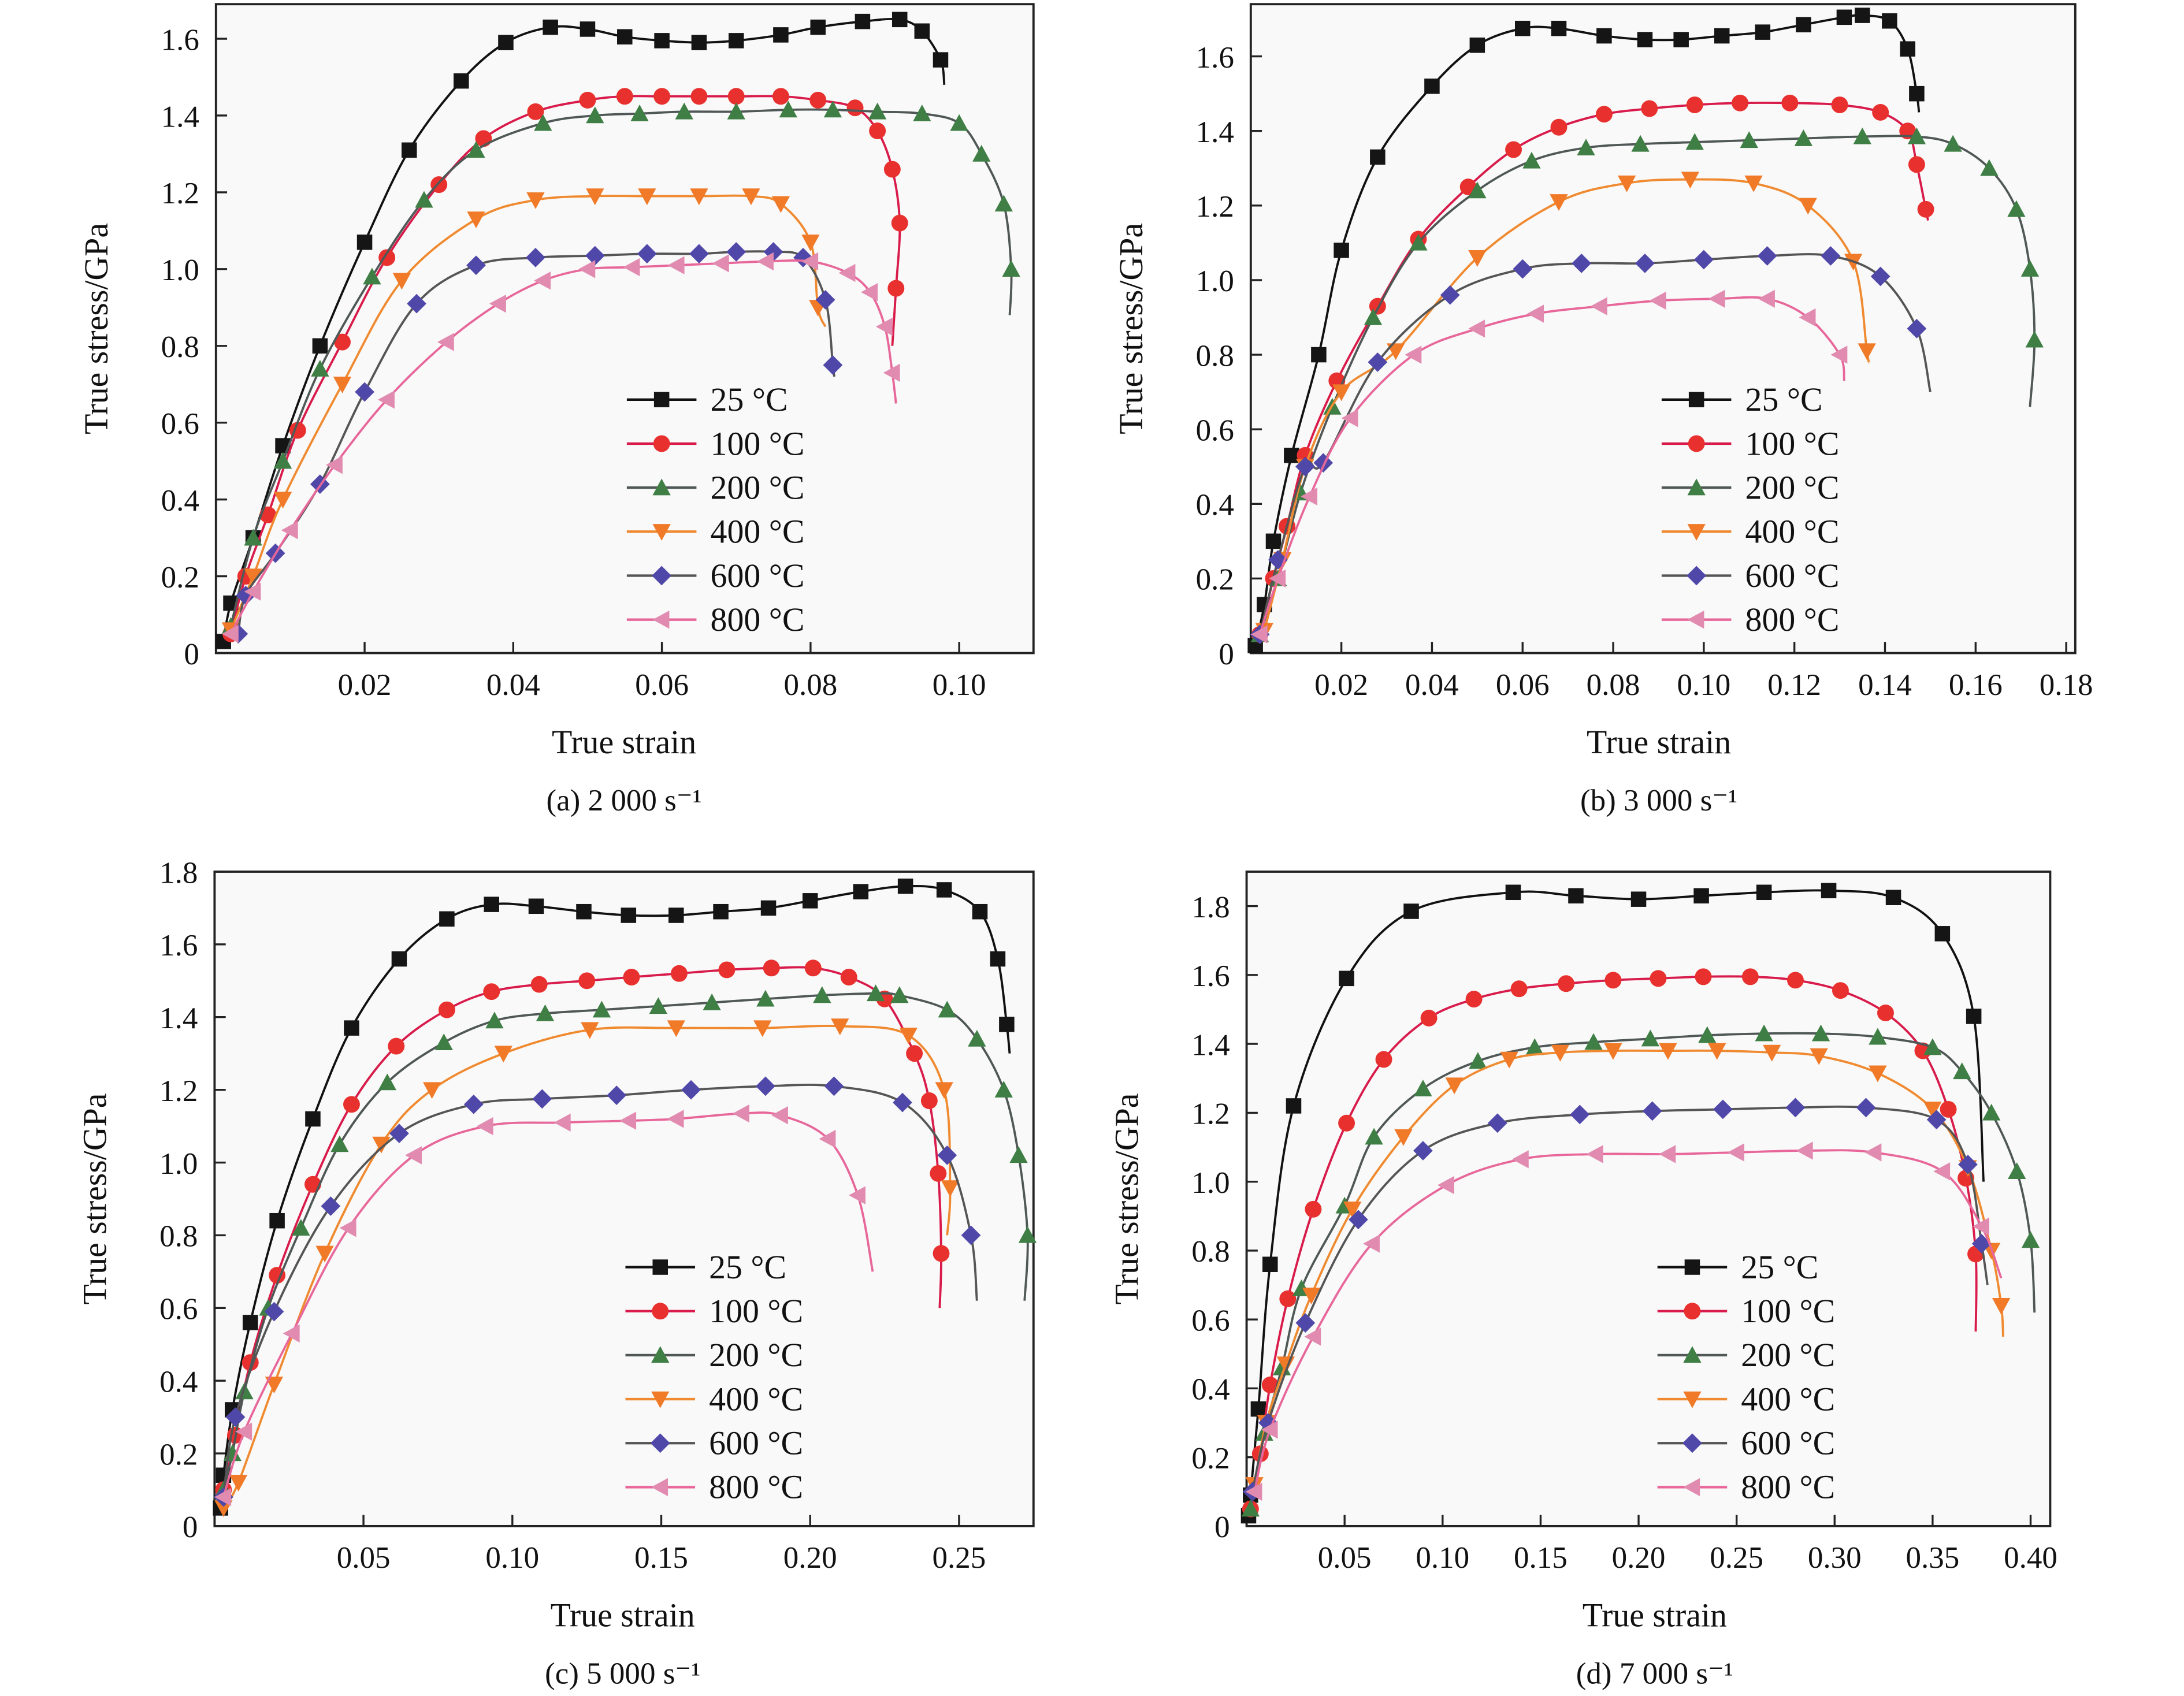 This screenshot has height=1696, width=2184. I want to click on y-tick-label: 1.2, so click(178, 1091).